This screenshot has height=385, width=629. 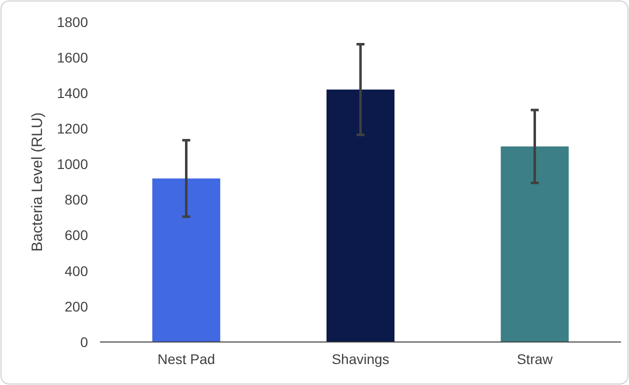 I want to click on y-tick-label: 1400, so click(x=72, y=93).